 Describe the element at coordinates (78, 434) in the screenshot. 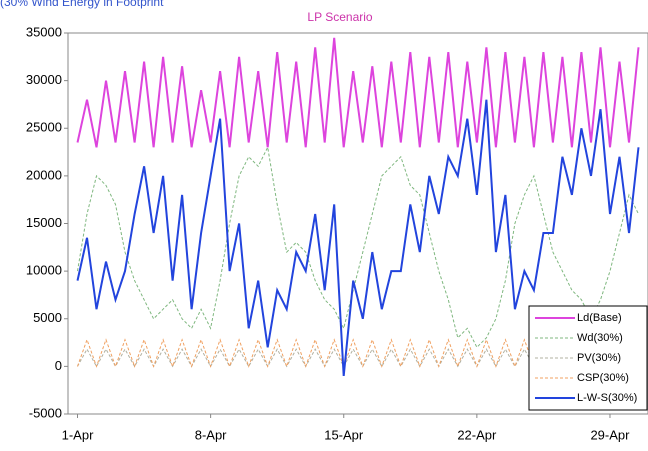

I see `x-tick-label: 1-Apr` at that location.